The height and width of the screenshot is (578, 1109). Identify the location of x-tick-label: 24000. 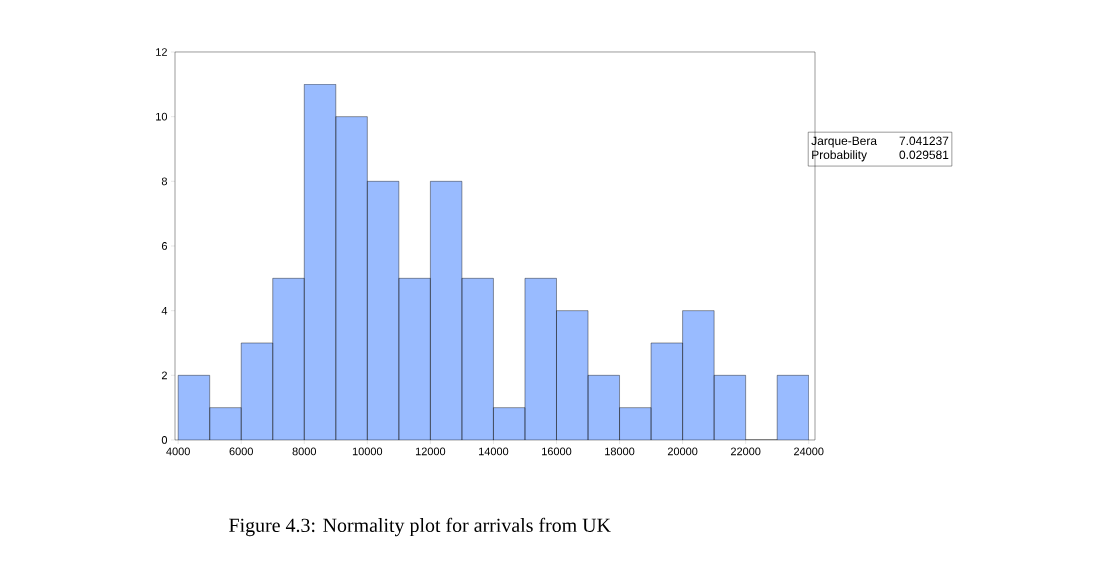
(809, 451).